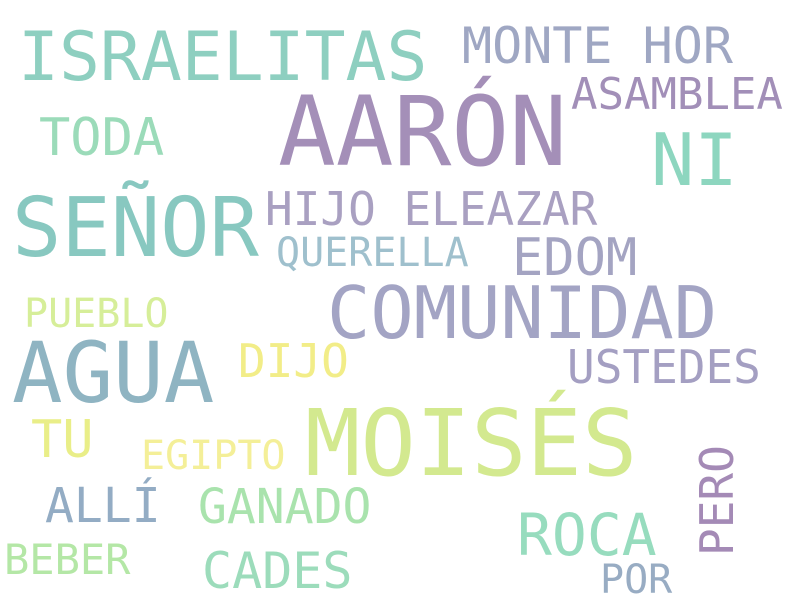  Describe the element at coordinates (135, 228) in the screenshot. I see `word-senor: SEÑOR` at that location.